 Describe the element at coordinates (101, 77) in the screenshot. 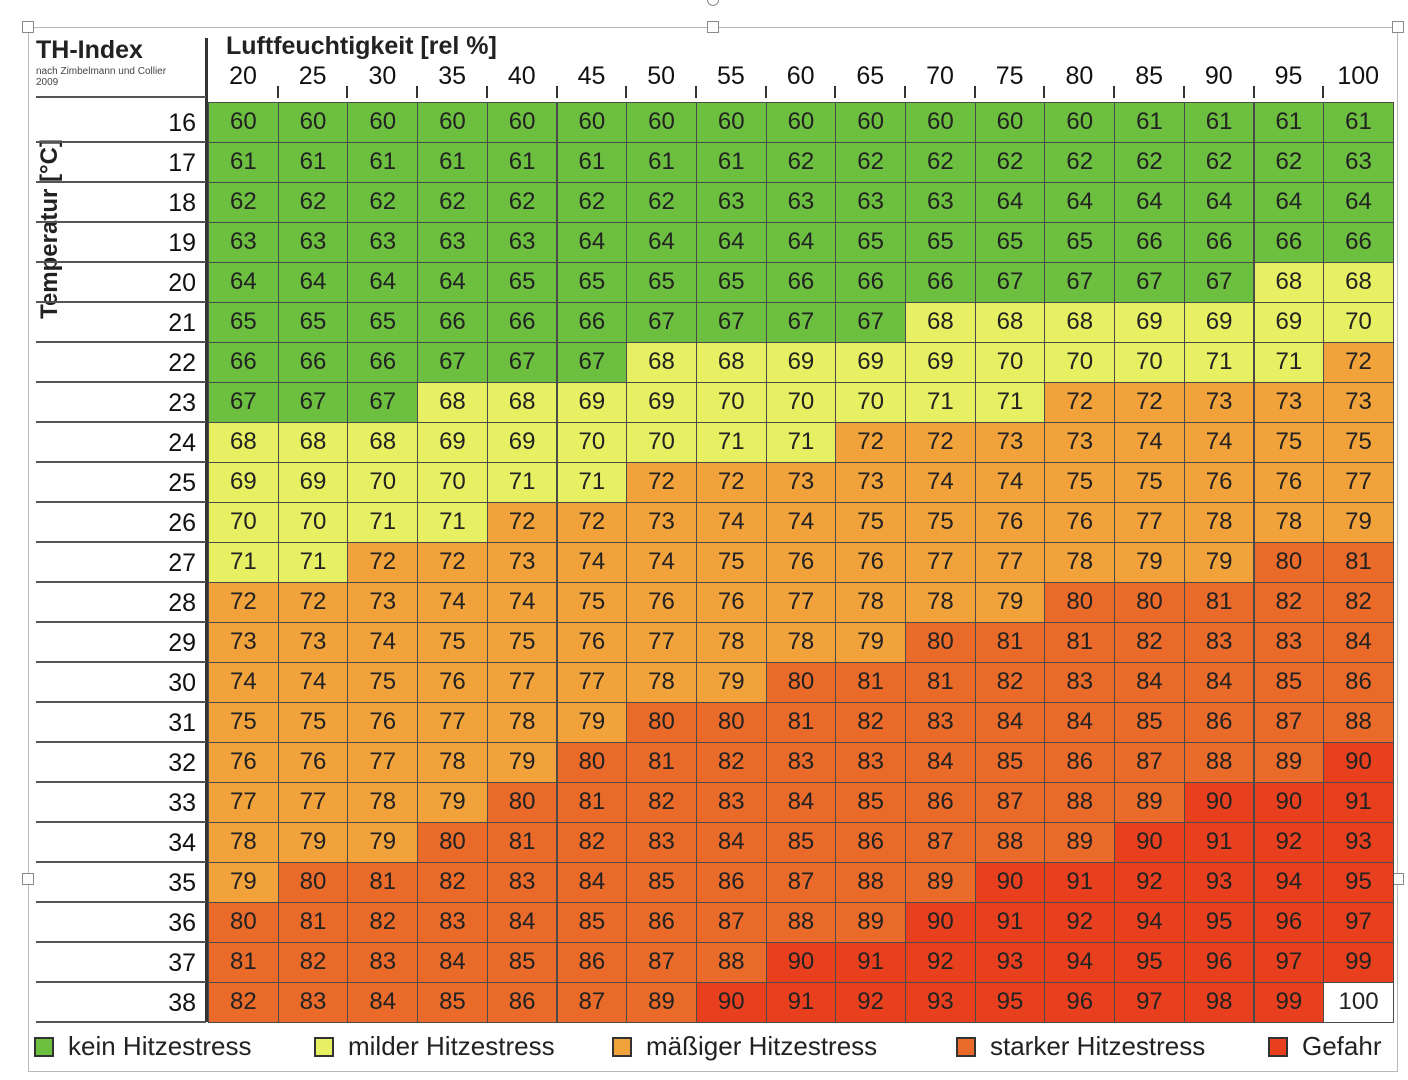

I see `chart-subtitle: nach Zimbelmann und Collier 2009` at that location.